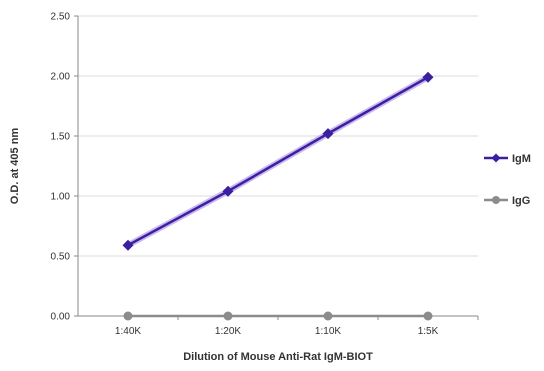 The height and width of the screenshot is (371, 544). Describe the element at coordinates (61, 257) in the screenshot. I see `y-tick-label: 0.50` at that location.